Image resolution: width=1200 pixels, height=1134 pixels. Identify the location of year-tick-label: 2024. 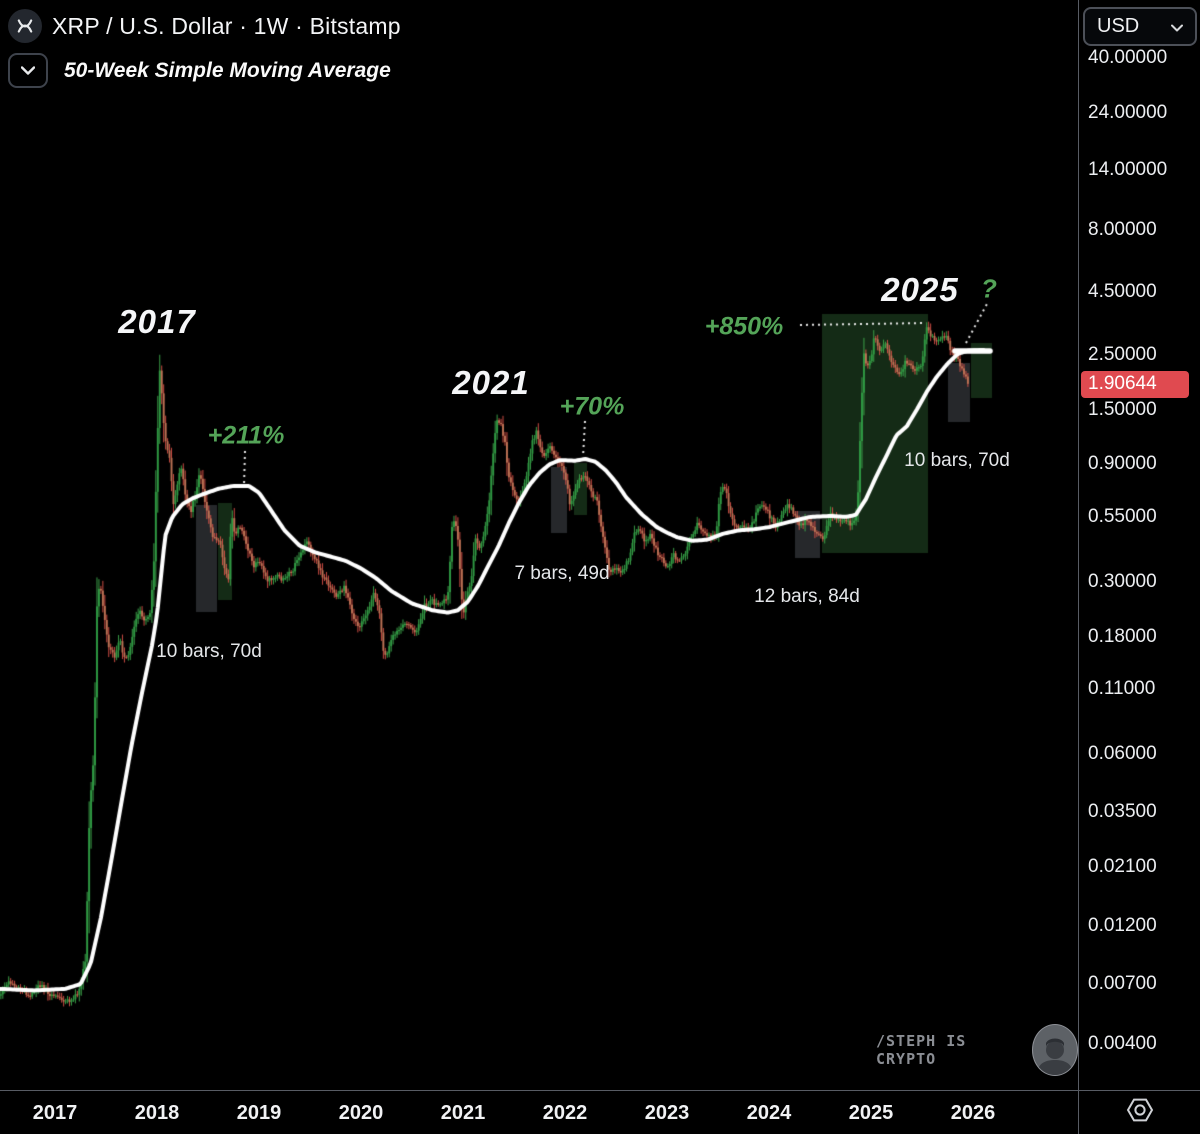
(769, 1113).